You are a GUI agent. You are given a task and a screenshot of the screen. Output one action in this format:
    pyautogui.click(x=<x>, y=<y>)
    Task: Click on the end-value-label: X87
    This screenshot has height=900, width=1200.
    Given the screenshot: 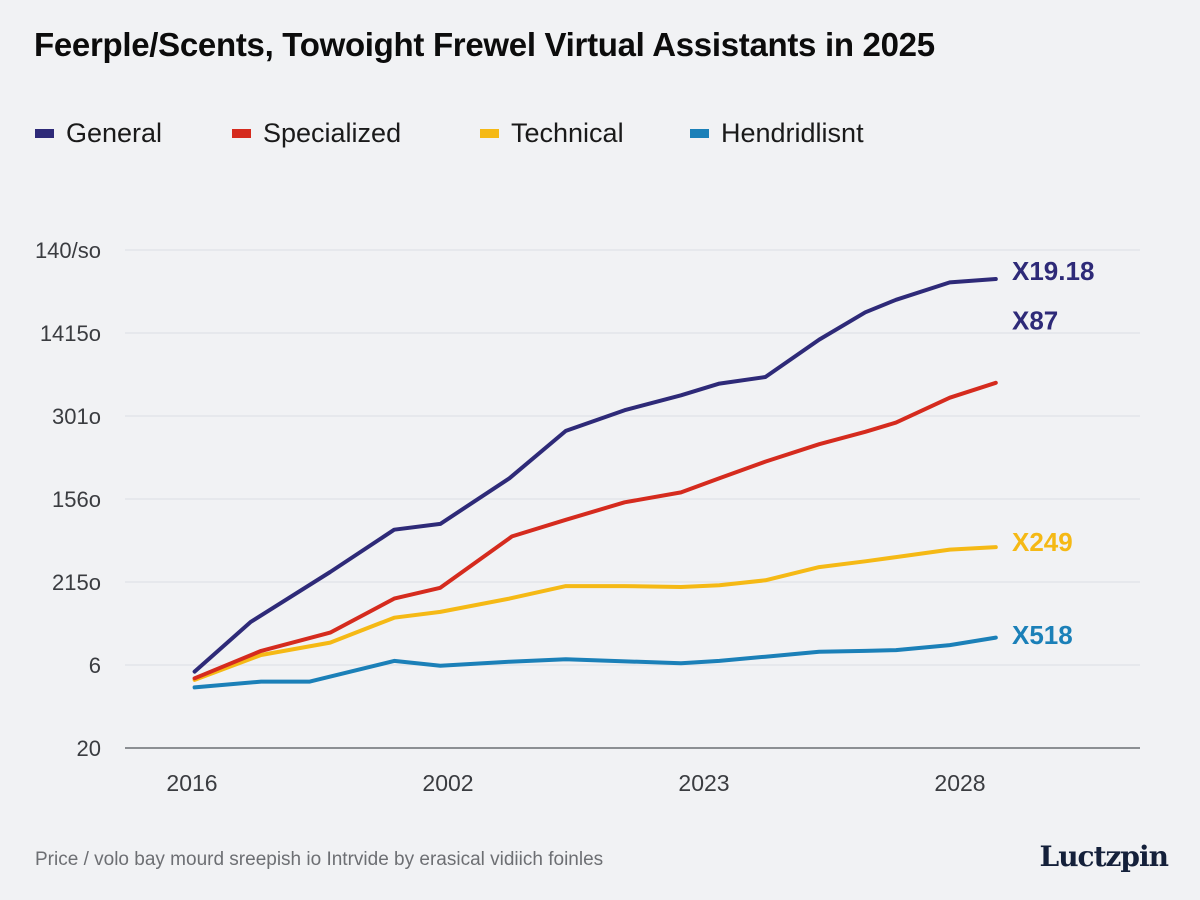 What is the action you would take?
    pyautogui.click(x=1035, y=321)
    